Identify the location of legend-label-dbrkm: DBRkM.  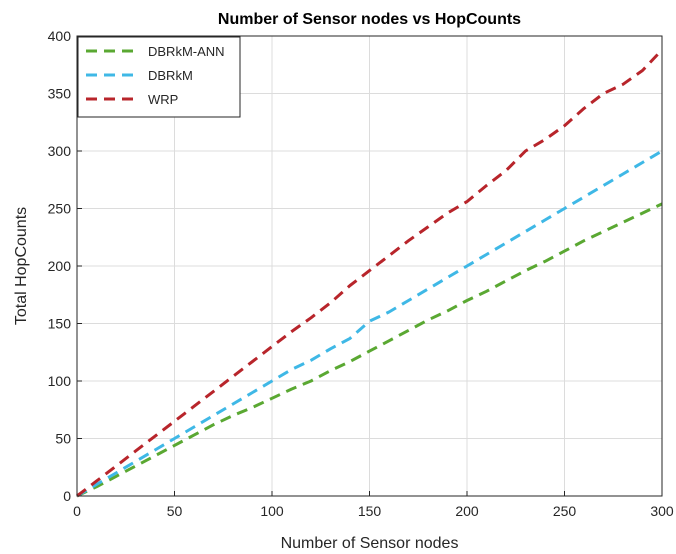
(170, 75).